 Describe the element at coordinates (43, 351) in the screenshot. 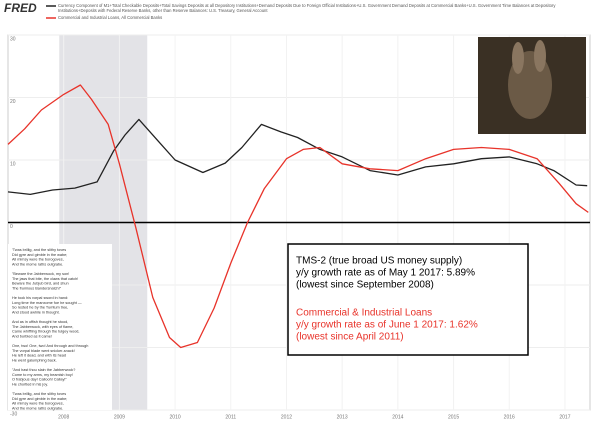

I see `poem-line: The vorpal blade went snicker-snack!` at that location.